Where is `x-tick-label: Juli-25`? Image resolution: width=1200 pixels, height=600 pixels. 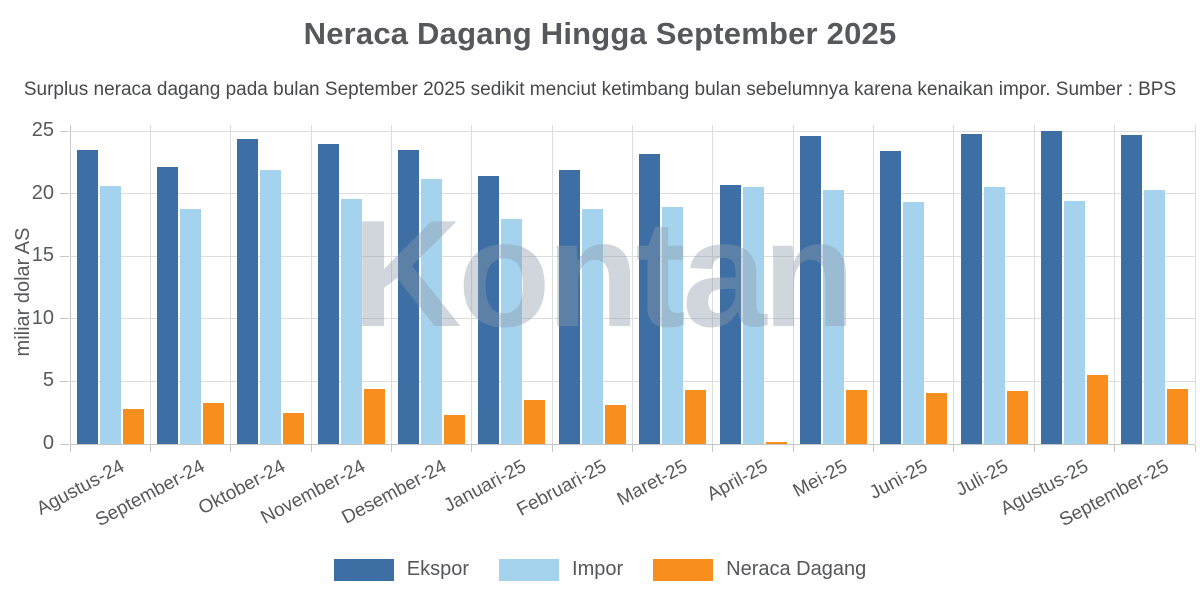
x-tick-label: Juli-25 is located at coordinates (982, 478).